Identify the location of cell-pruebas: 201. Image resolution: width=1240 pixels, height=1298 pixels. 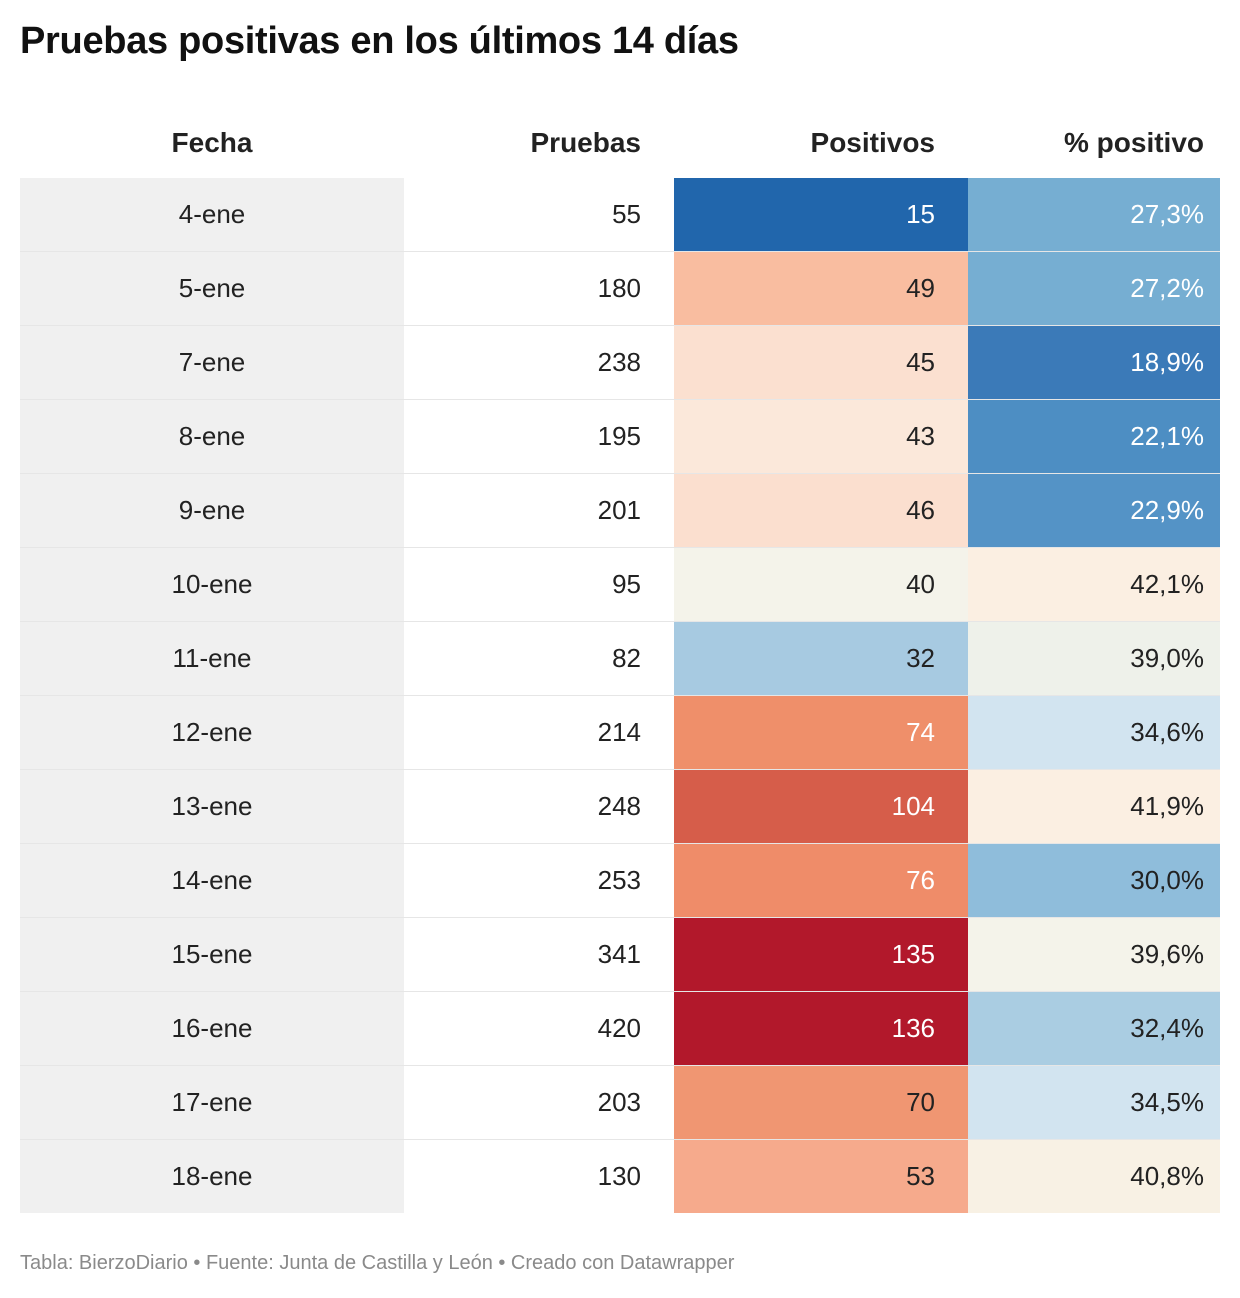
(539, 510).